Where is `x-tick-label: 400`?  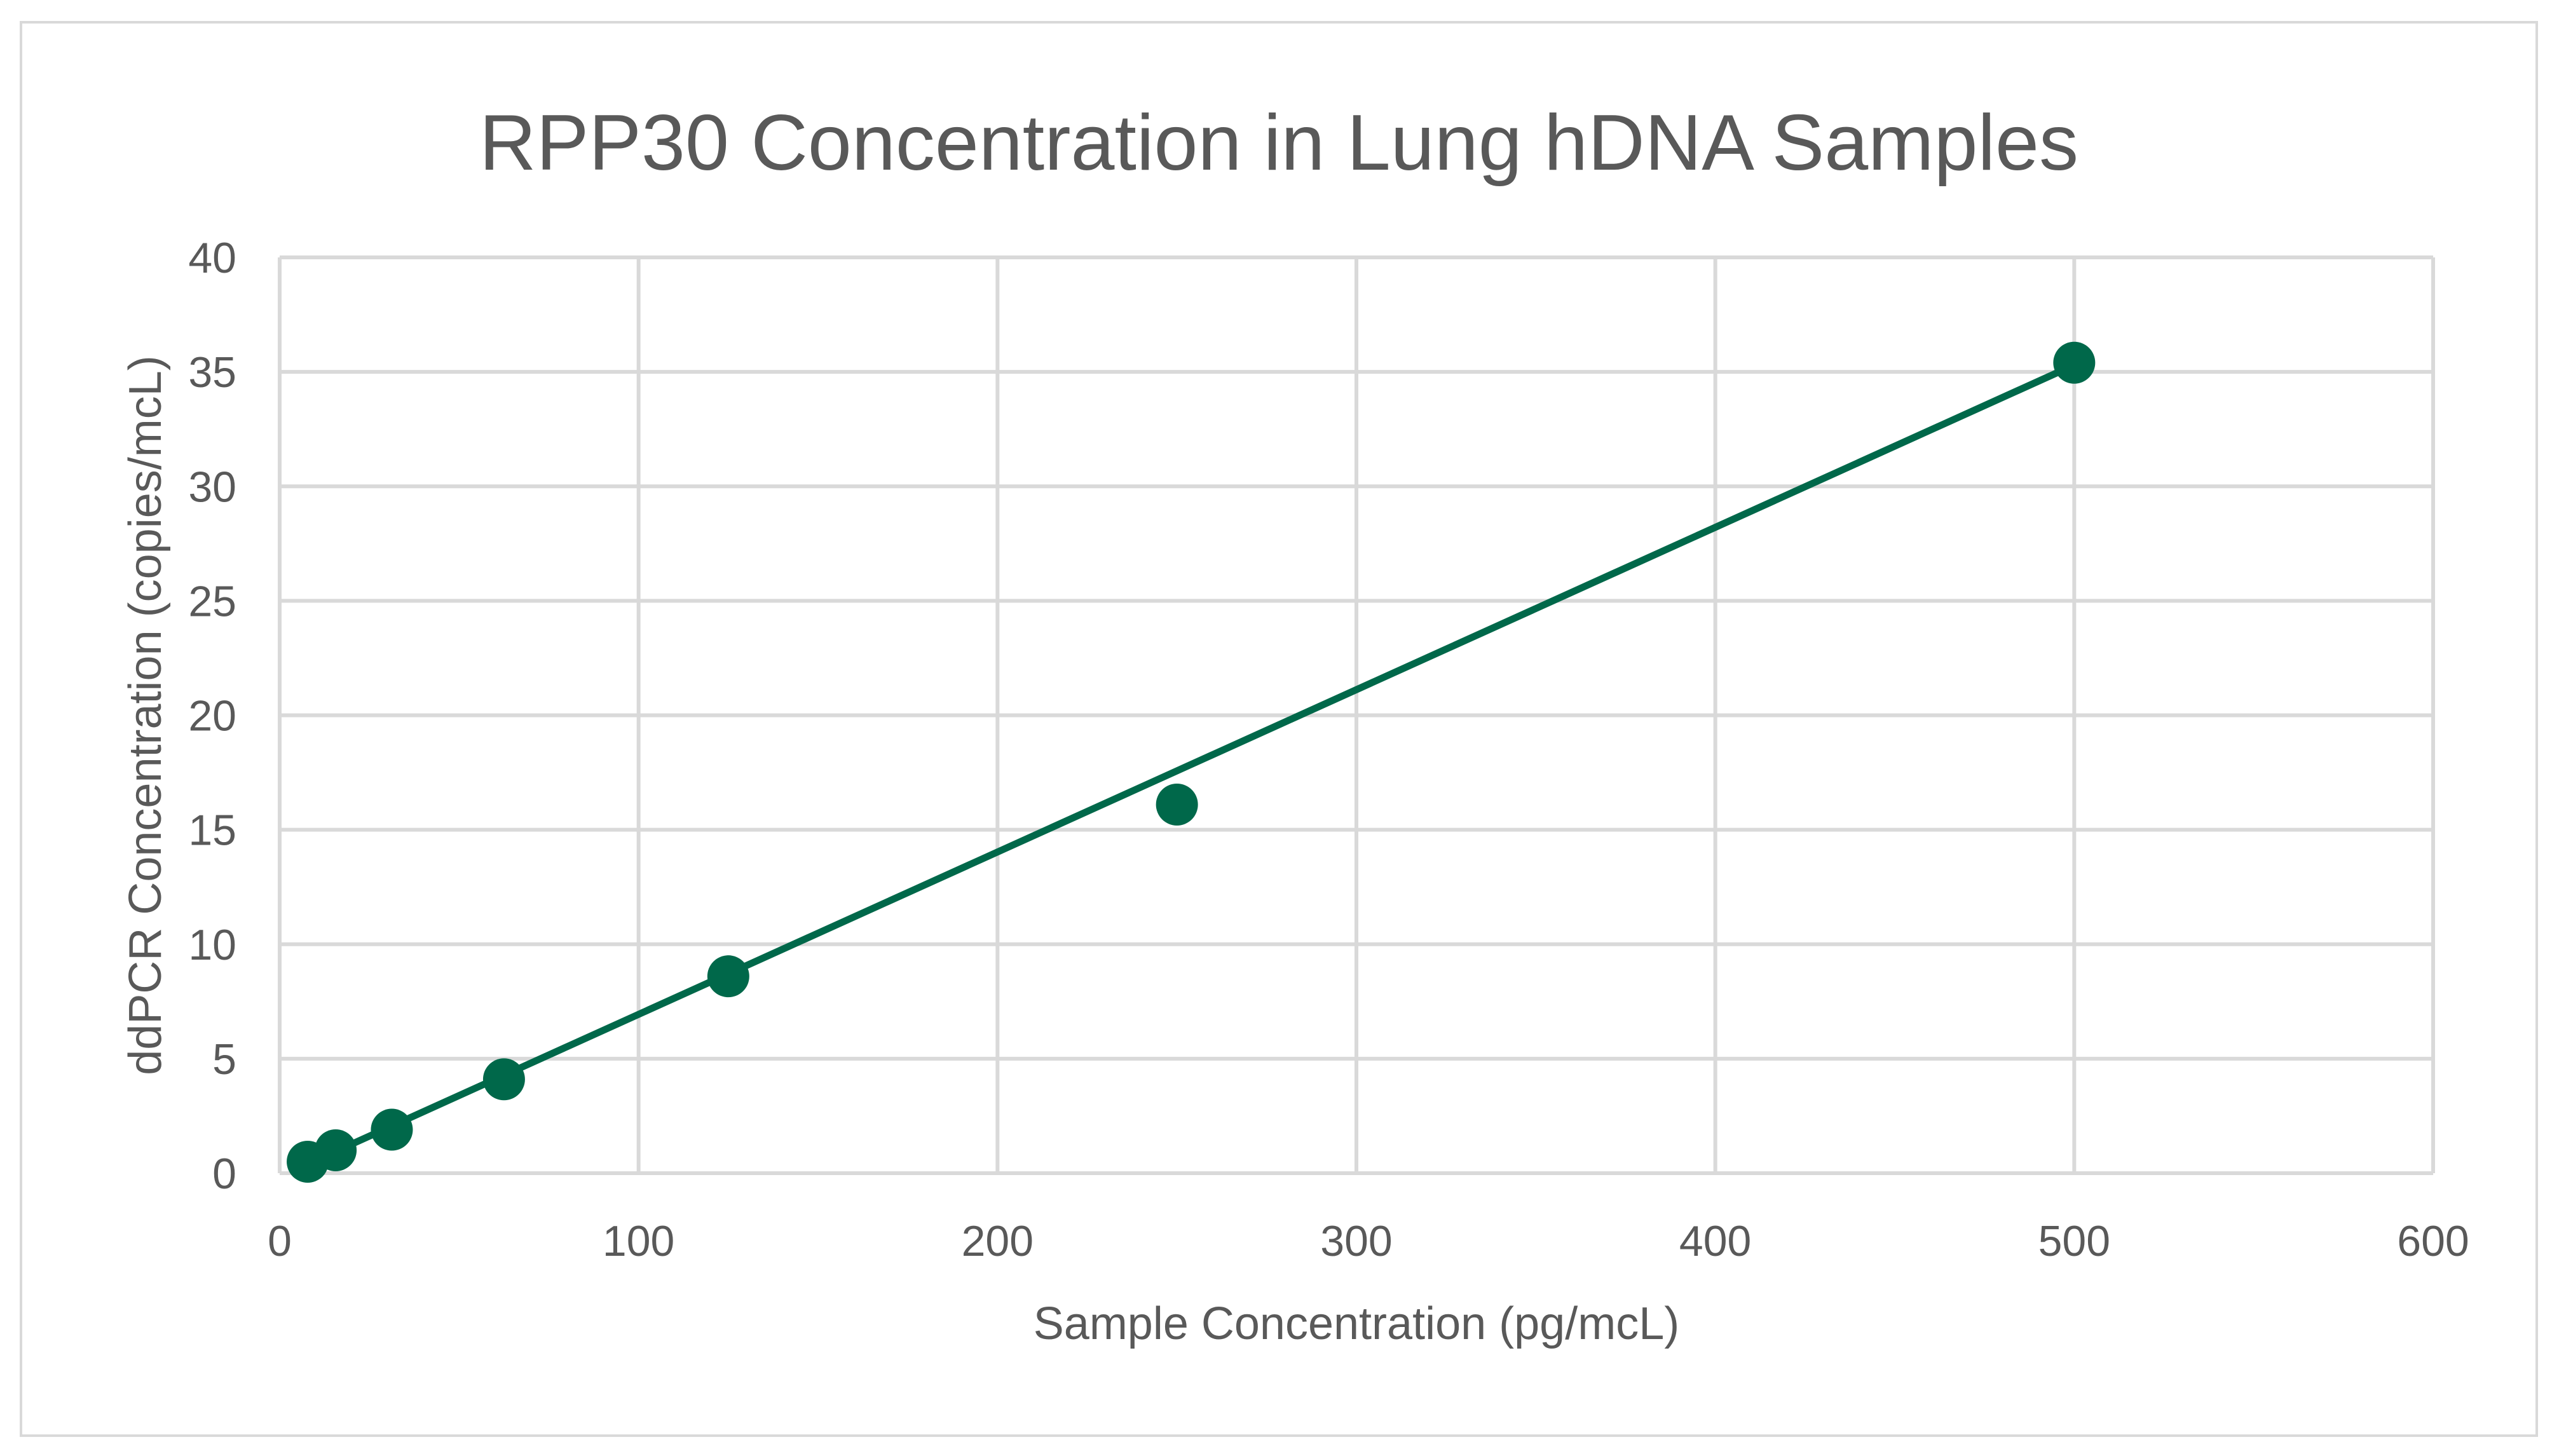 x-tick-label: 400 is located at coordinates (1715, 1241).